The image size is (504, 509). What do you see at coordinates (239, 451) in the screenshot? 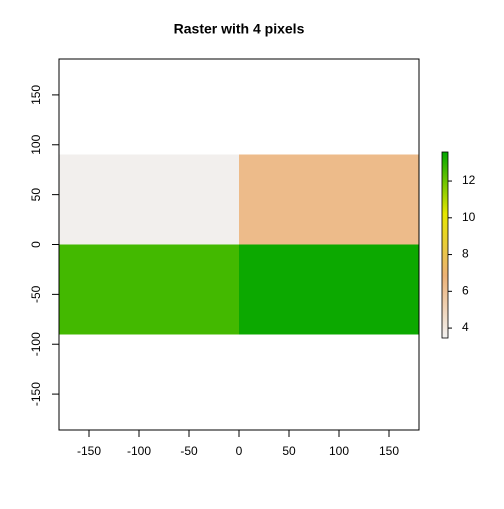
I see `x-tick-label: 0` at bounding box center [239, 451].